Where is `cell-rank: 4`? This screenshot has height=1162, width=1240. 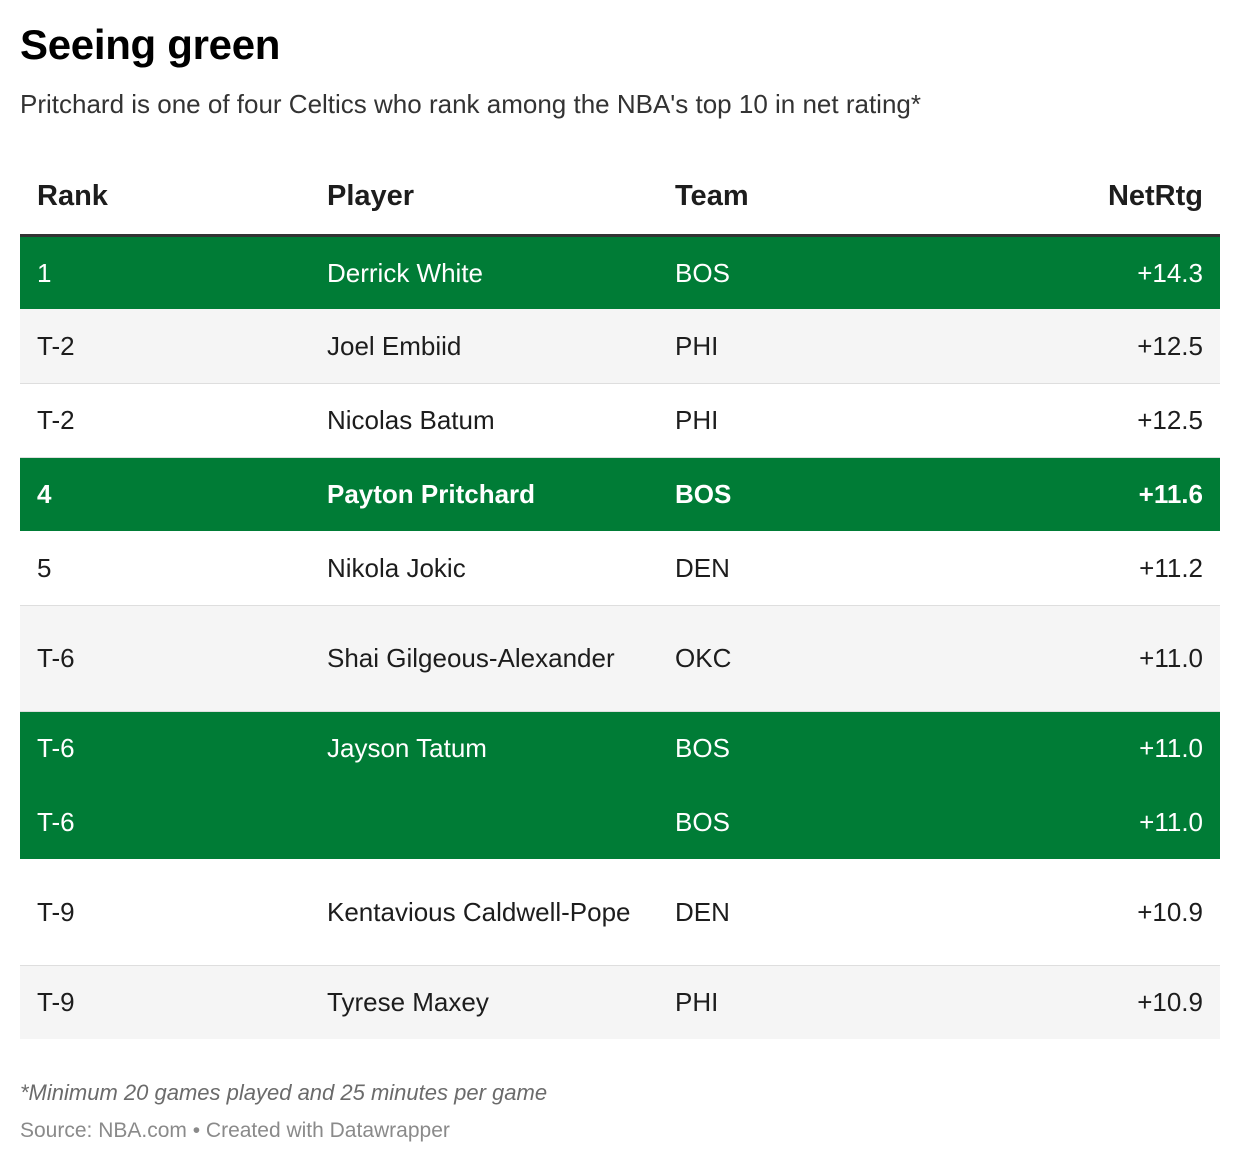 cell-rank: 4 is located at coordinates (165, 494).